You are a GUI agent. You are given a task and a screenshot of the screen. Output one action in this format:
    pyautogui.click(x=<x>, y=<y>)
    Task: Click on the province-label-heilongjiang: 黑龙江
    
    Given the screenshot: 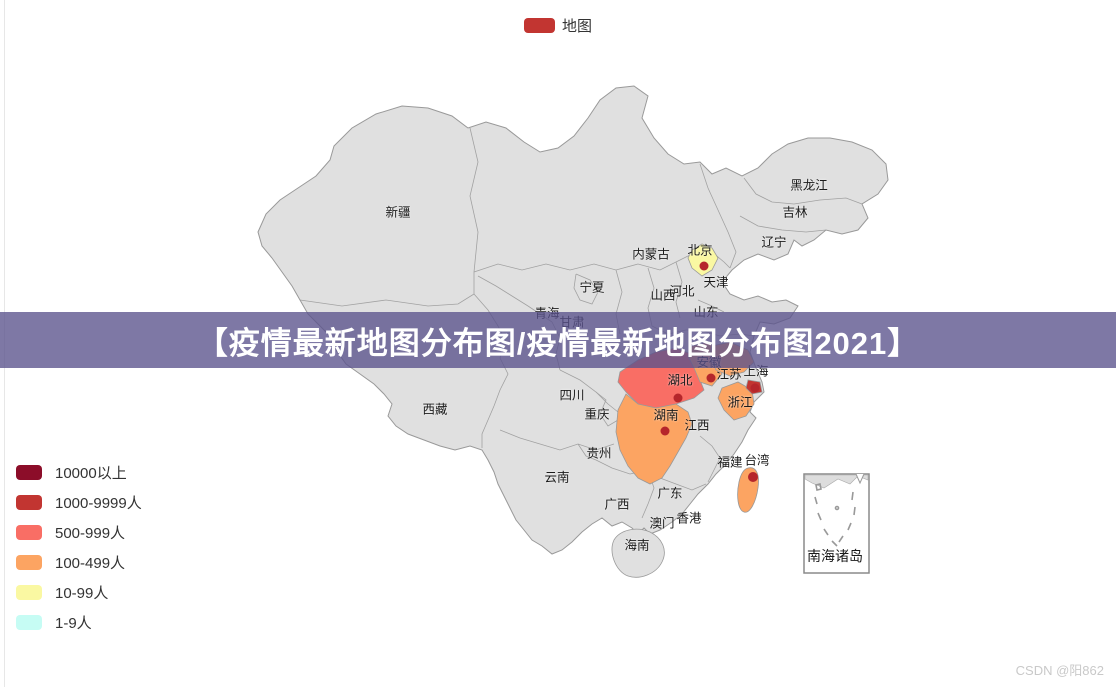 What is the action you would take?
    pyautogui.click(x=809, y=185)
    